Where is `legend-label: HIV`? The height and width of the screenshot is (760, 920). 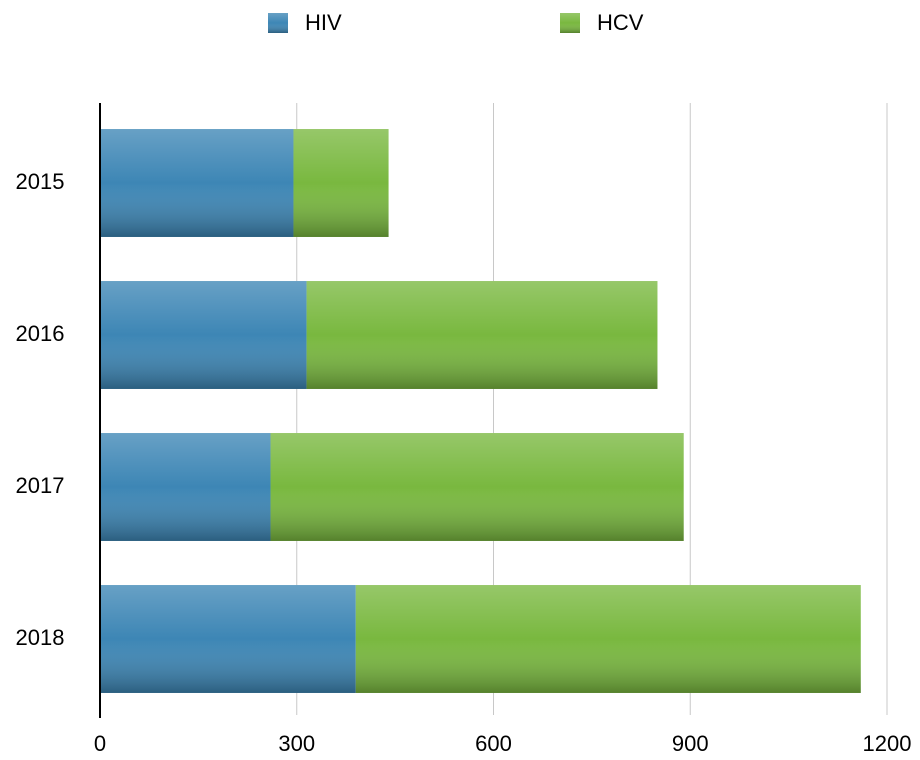
legend-label: HIV is located at coordinates (323, 22).